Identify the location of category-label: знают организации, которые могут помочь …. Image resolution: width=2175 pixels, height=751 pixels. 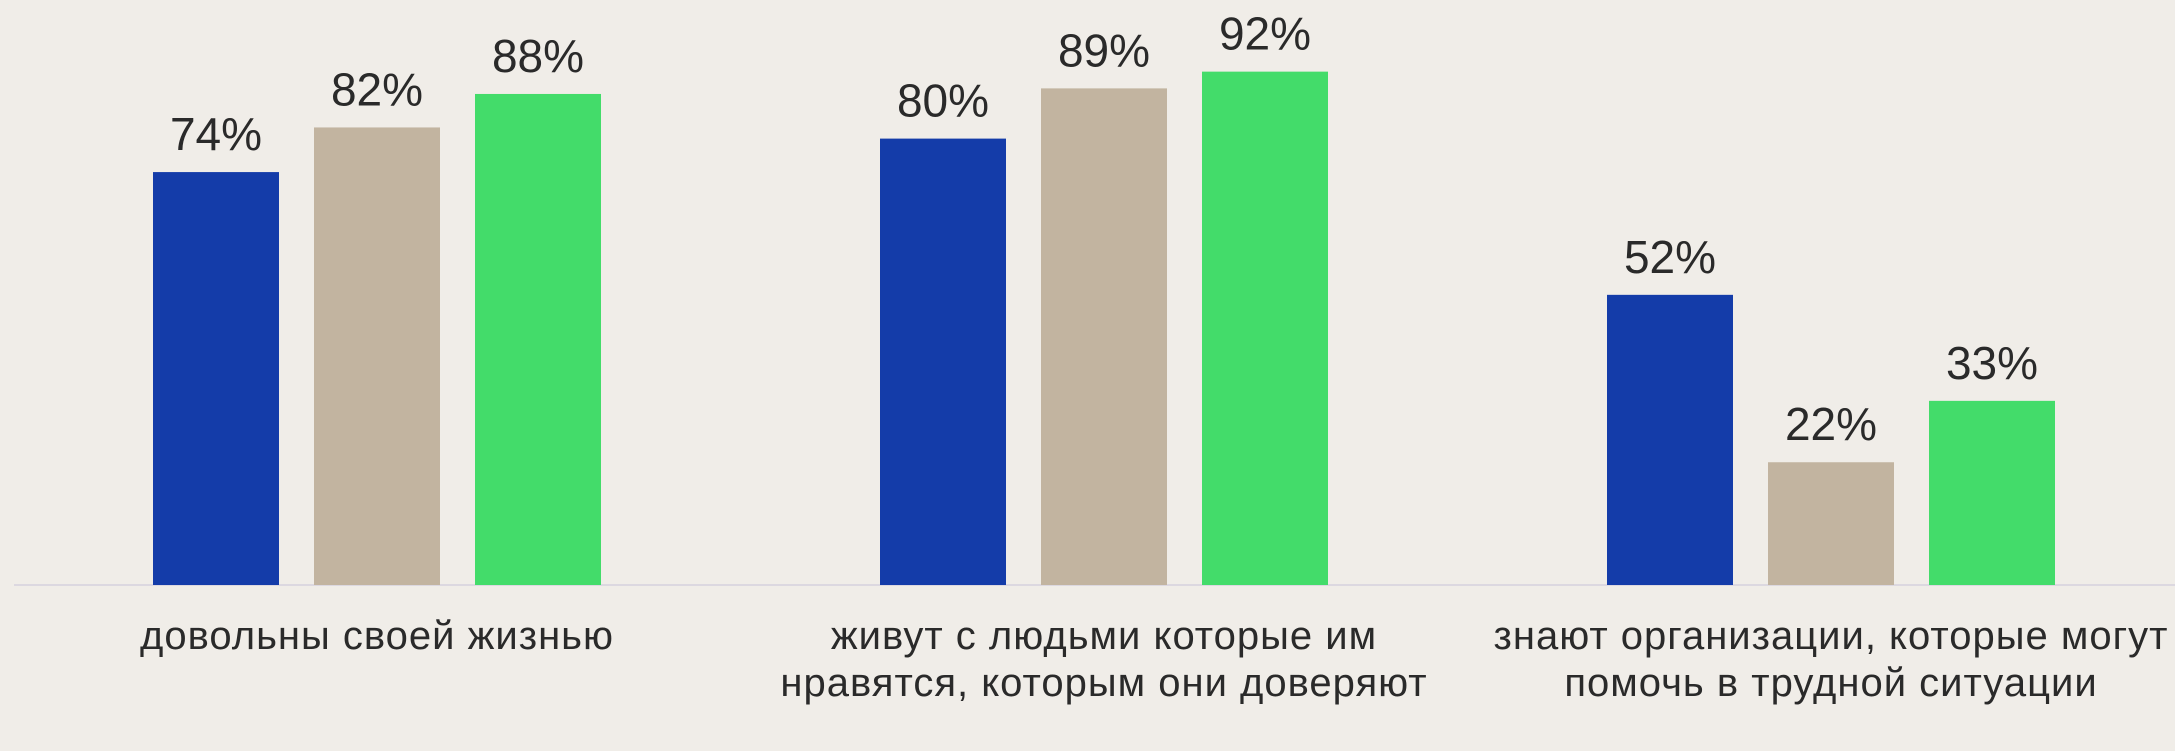
(1831, 659).